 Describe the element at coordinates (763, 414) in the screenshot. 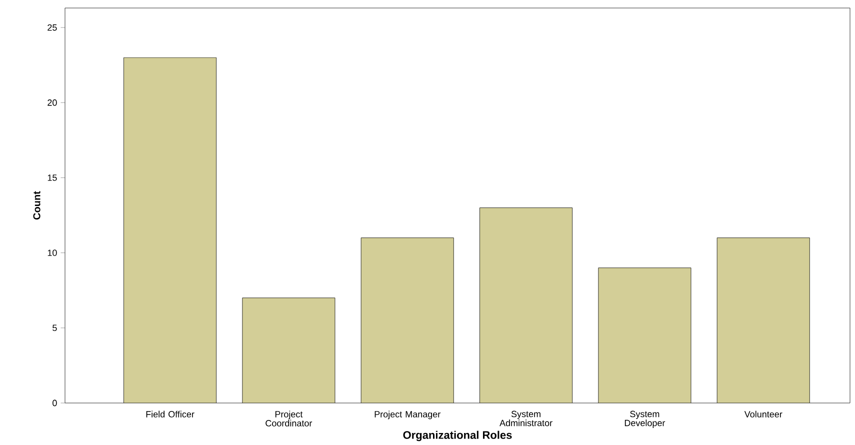

I see `x-tick-label: Volunteer` at that location.